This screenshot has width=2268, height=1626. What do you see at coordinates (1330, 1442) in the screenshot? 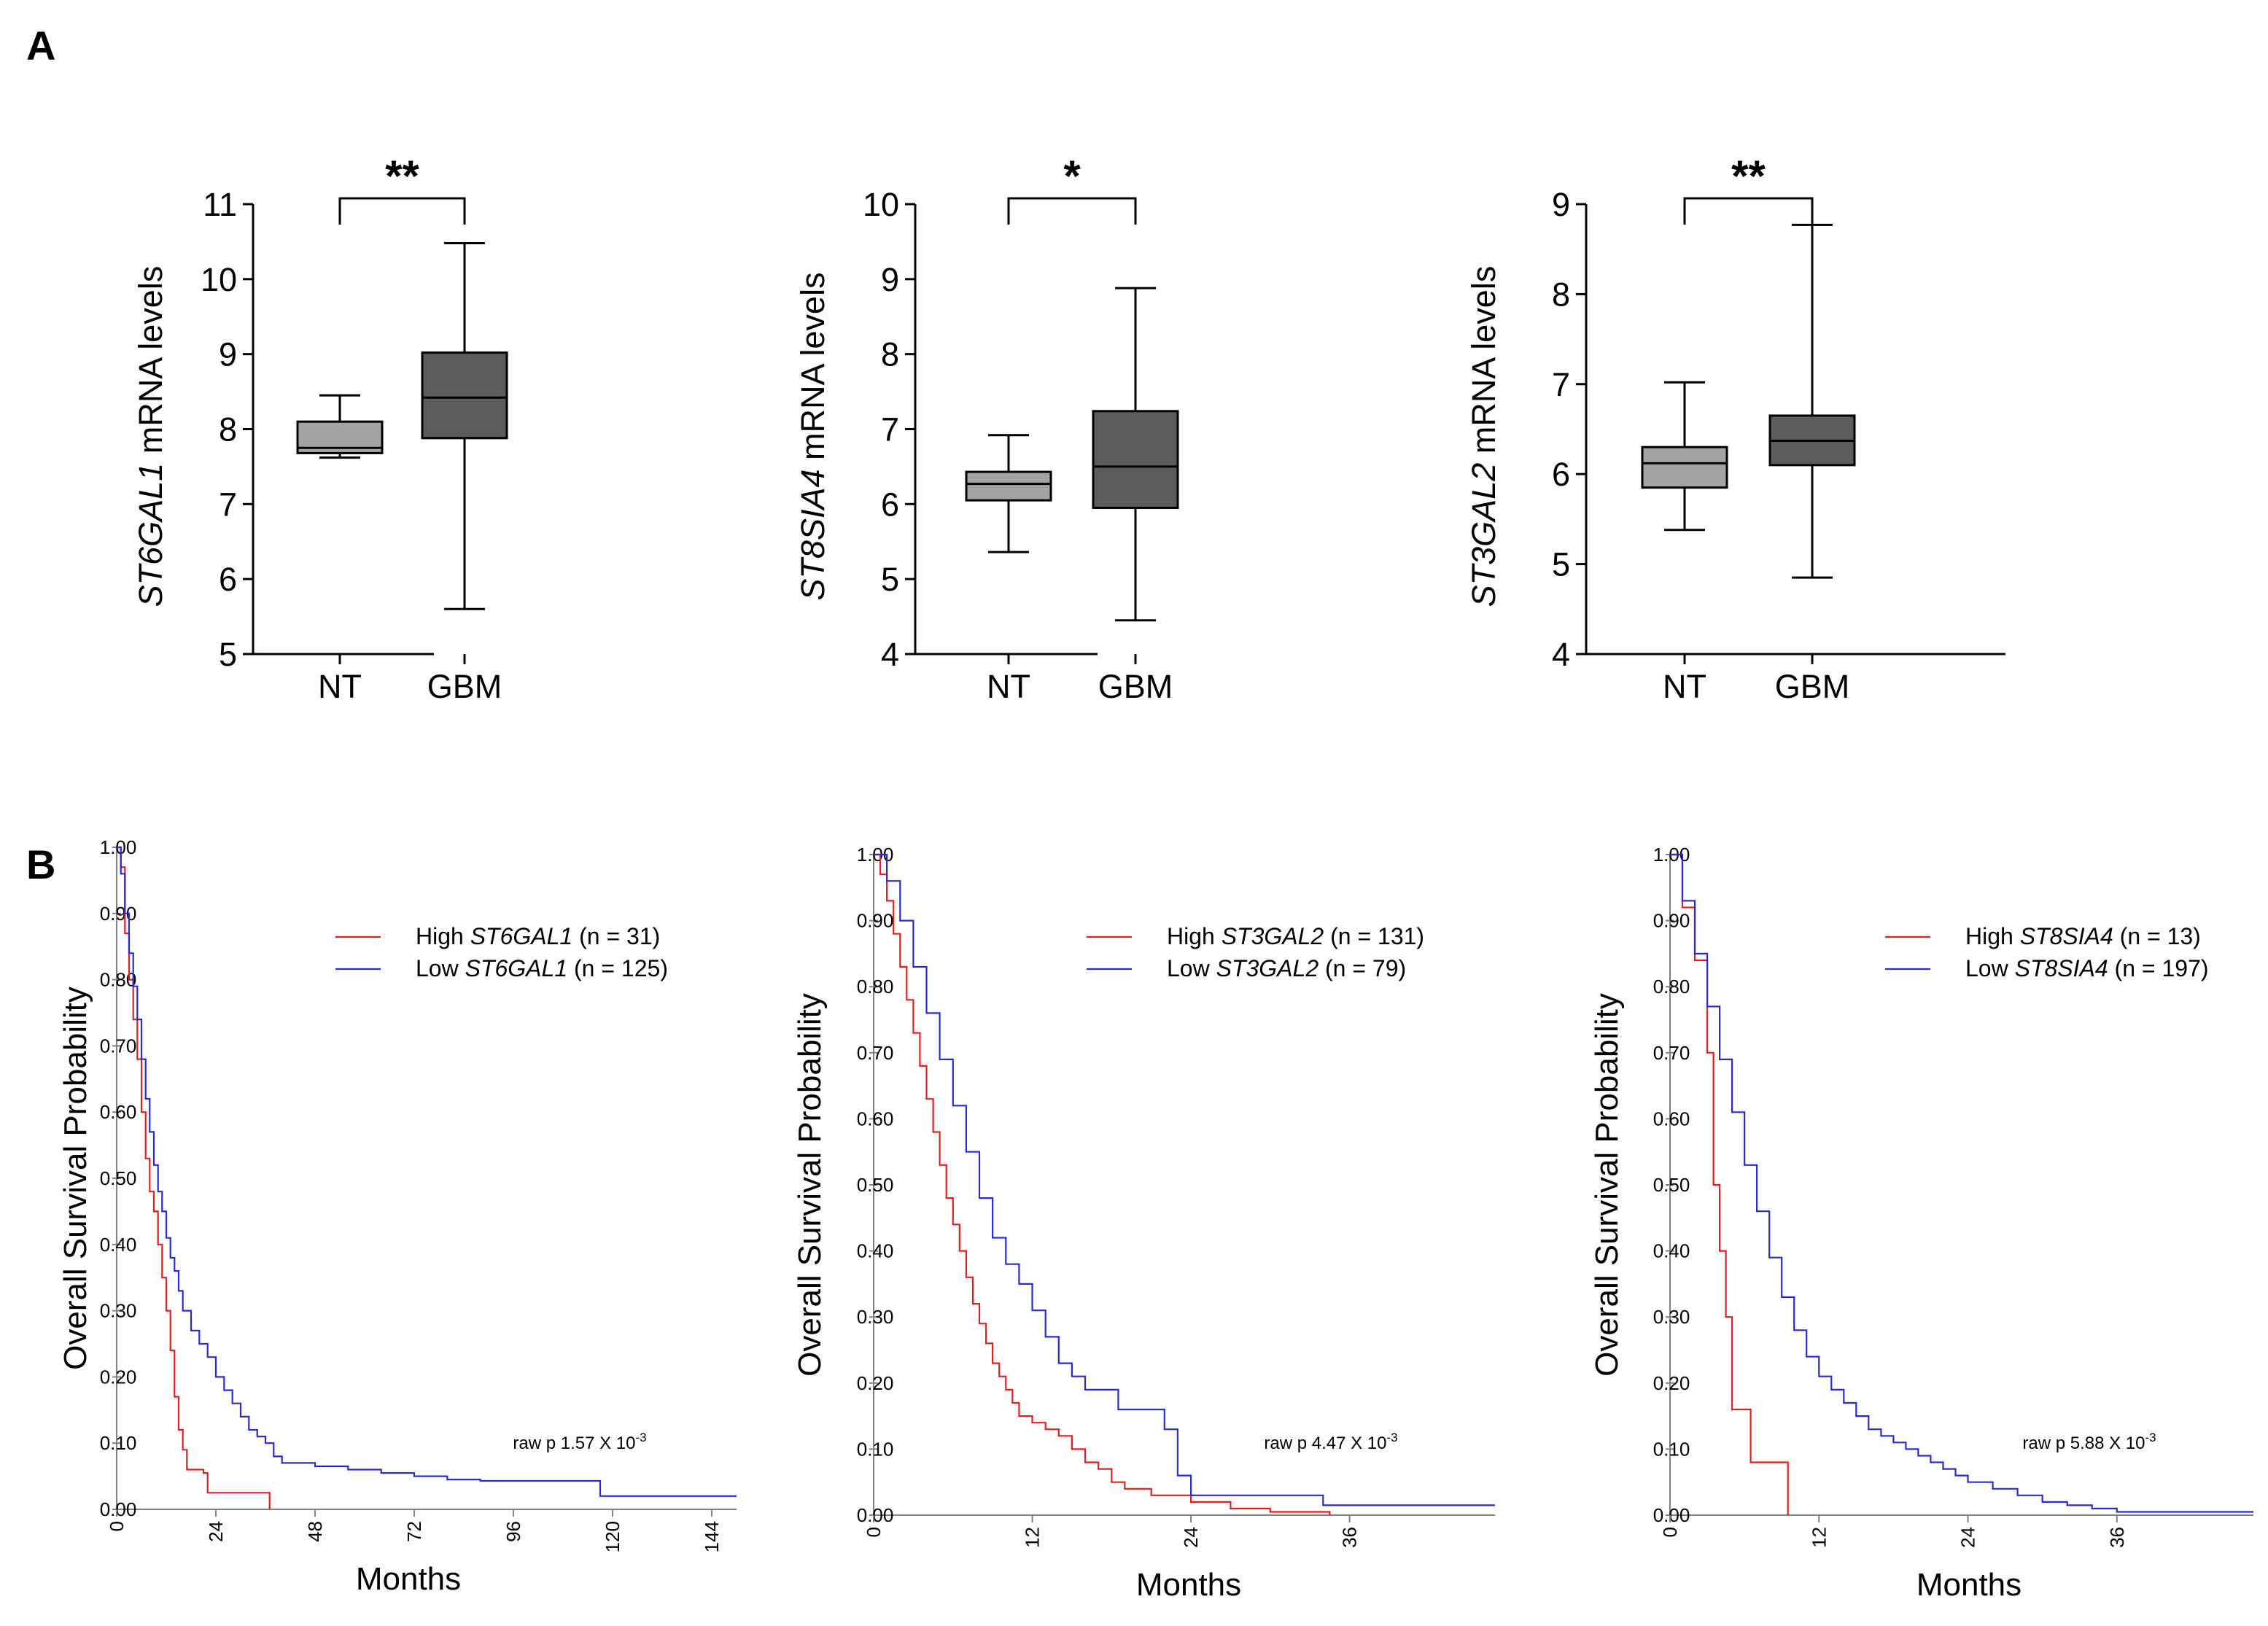
I see `p-value-label: raw p 4.47 X 10-3` at bounding box center [1330, 1442].